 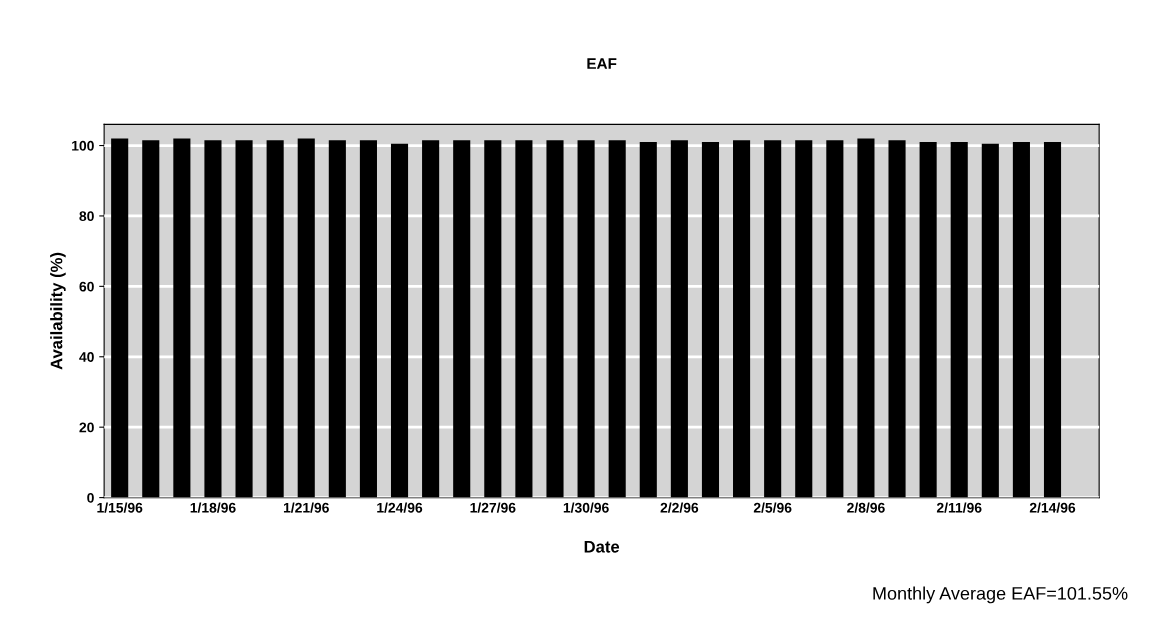 I want to click on y-tick-label: 100, so click(x=83, y=145).